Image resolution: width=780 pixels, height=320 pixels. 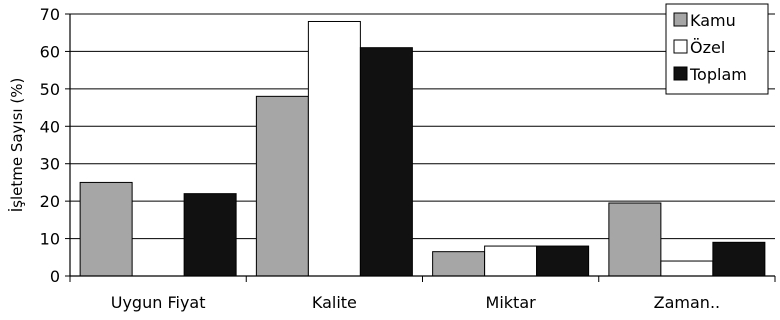 What do you see at coordinates (50, 201) in the screenshot?
I see `y-tick-label: 20` at bounding box center [50, 201].